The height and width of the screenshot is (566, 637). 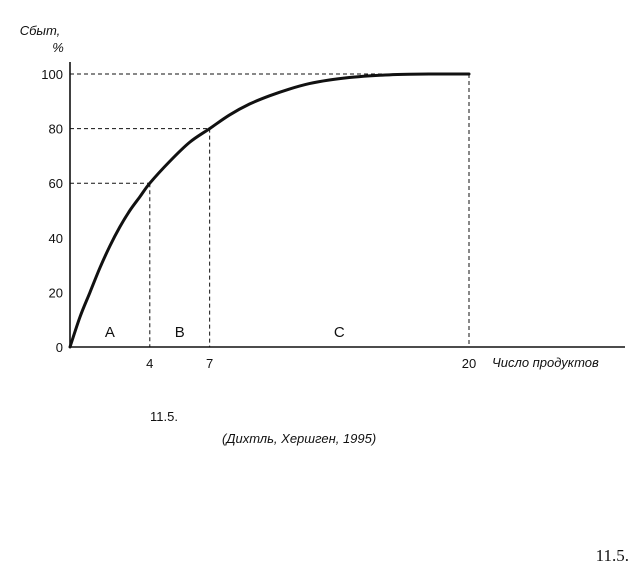 What do you see at coordinates (52, 211) in the screenshot?
I see `y-tick-labels: 0 20 40 60 80 100` at bounding box center [52, 211].